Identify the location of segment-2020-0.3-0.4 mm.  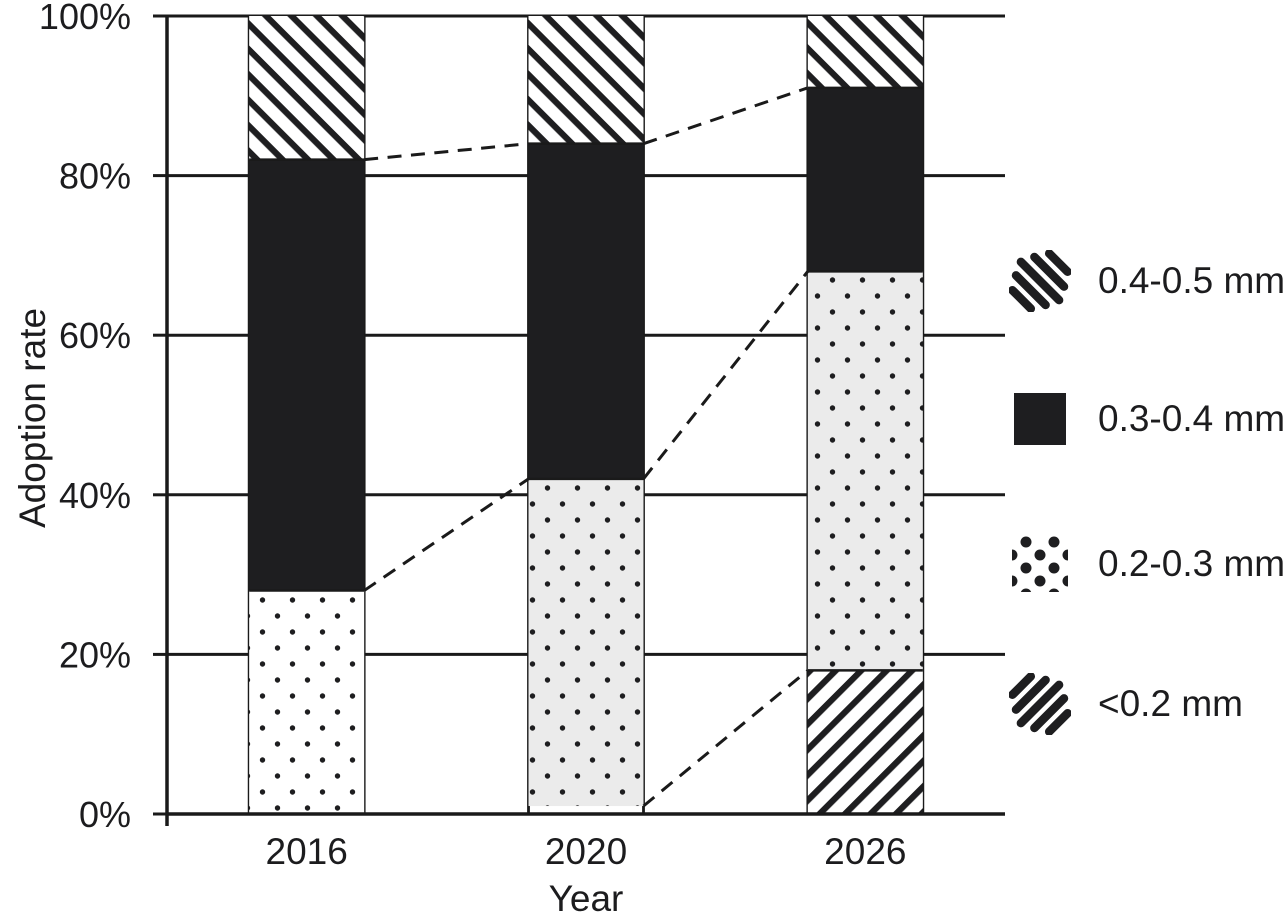
(586, 311).